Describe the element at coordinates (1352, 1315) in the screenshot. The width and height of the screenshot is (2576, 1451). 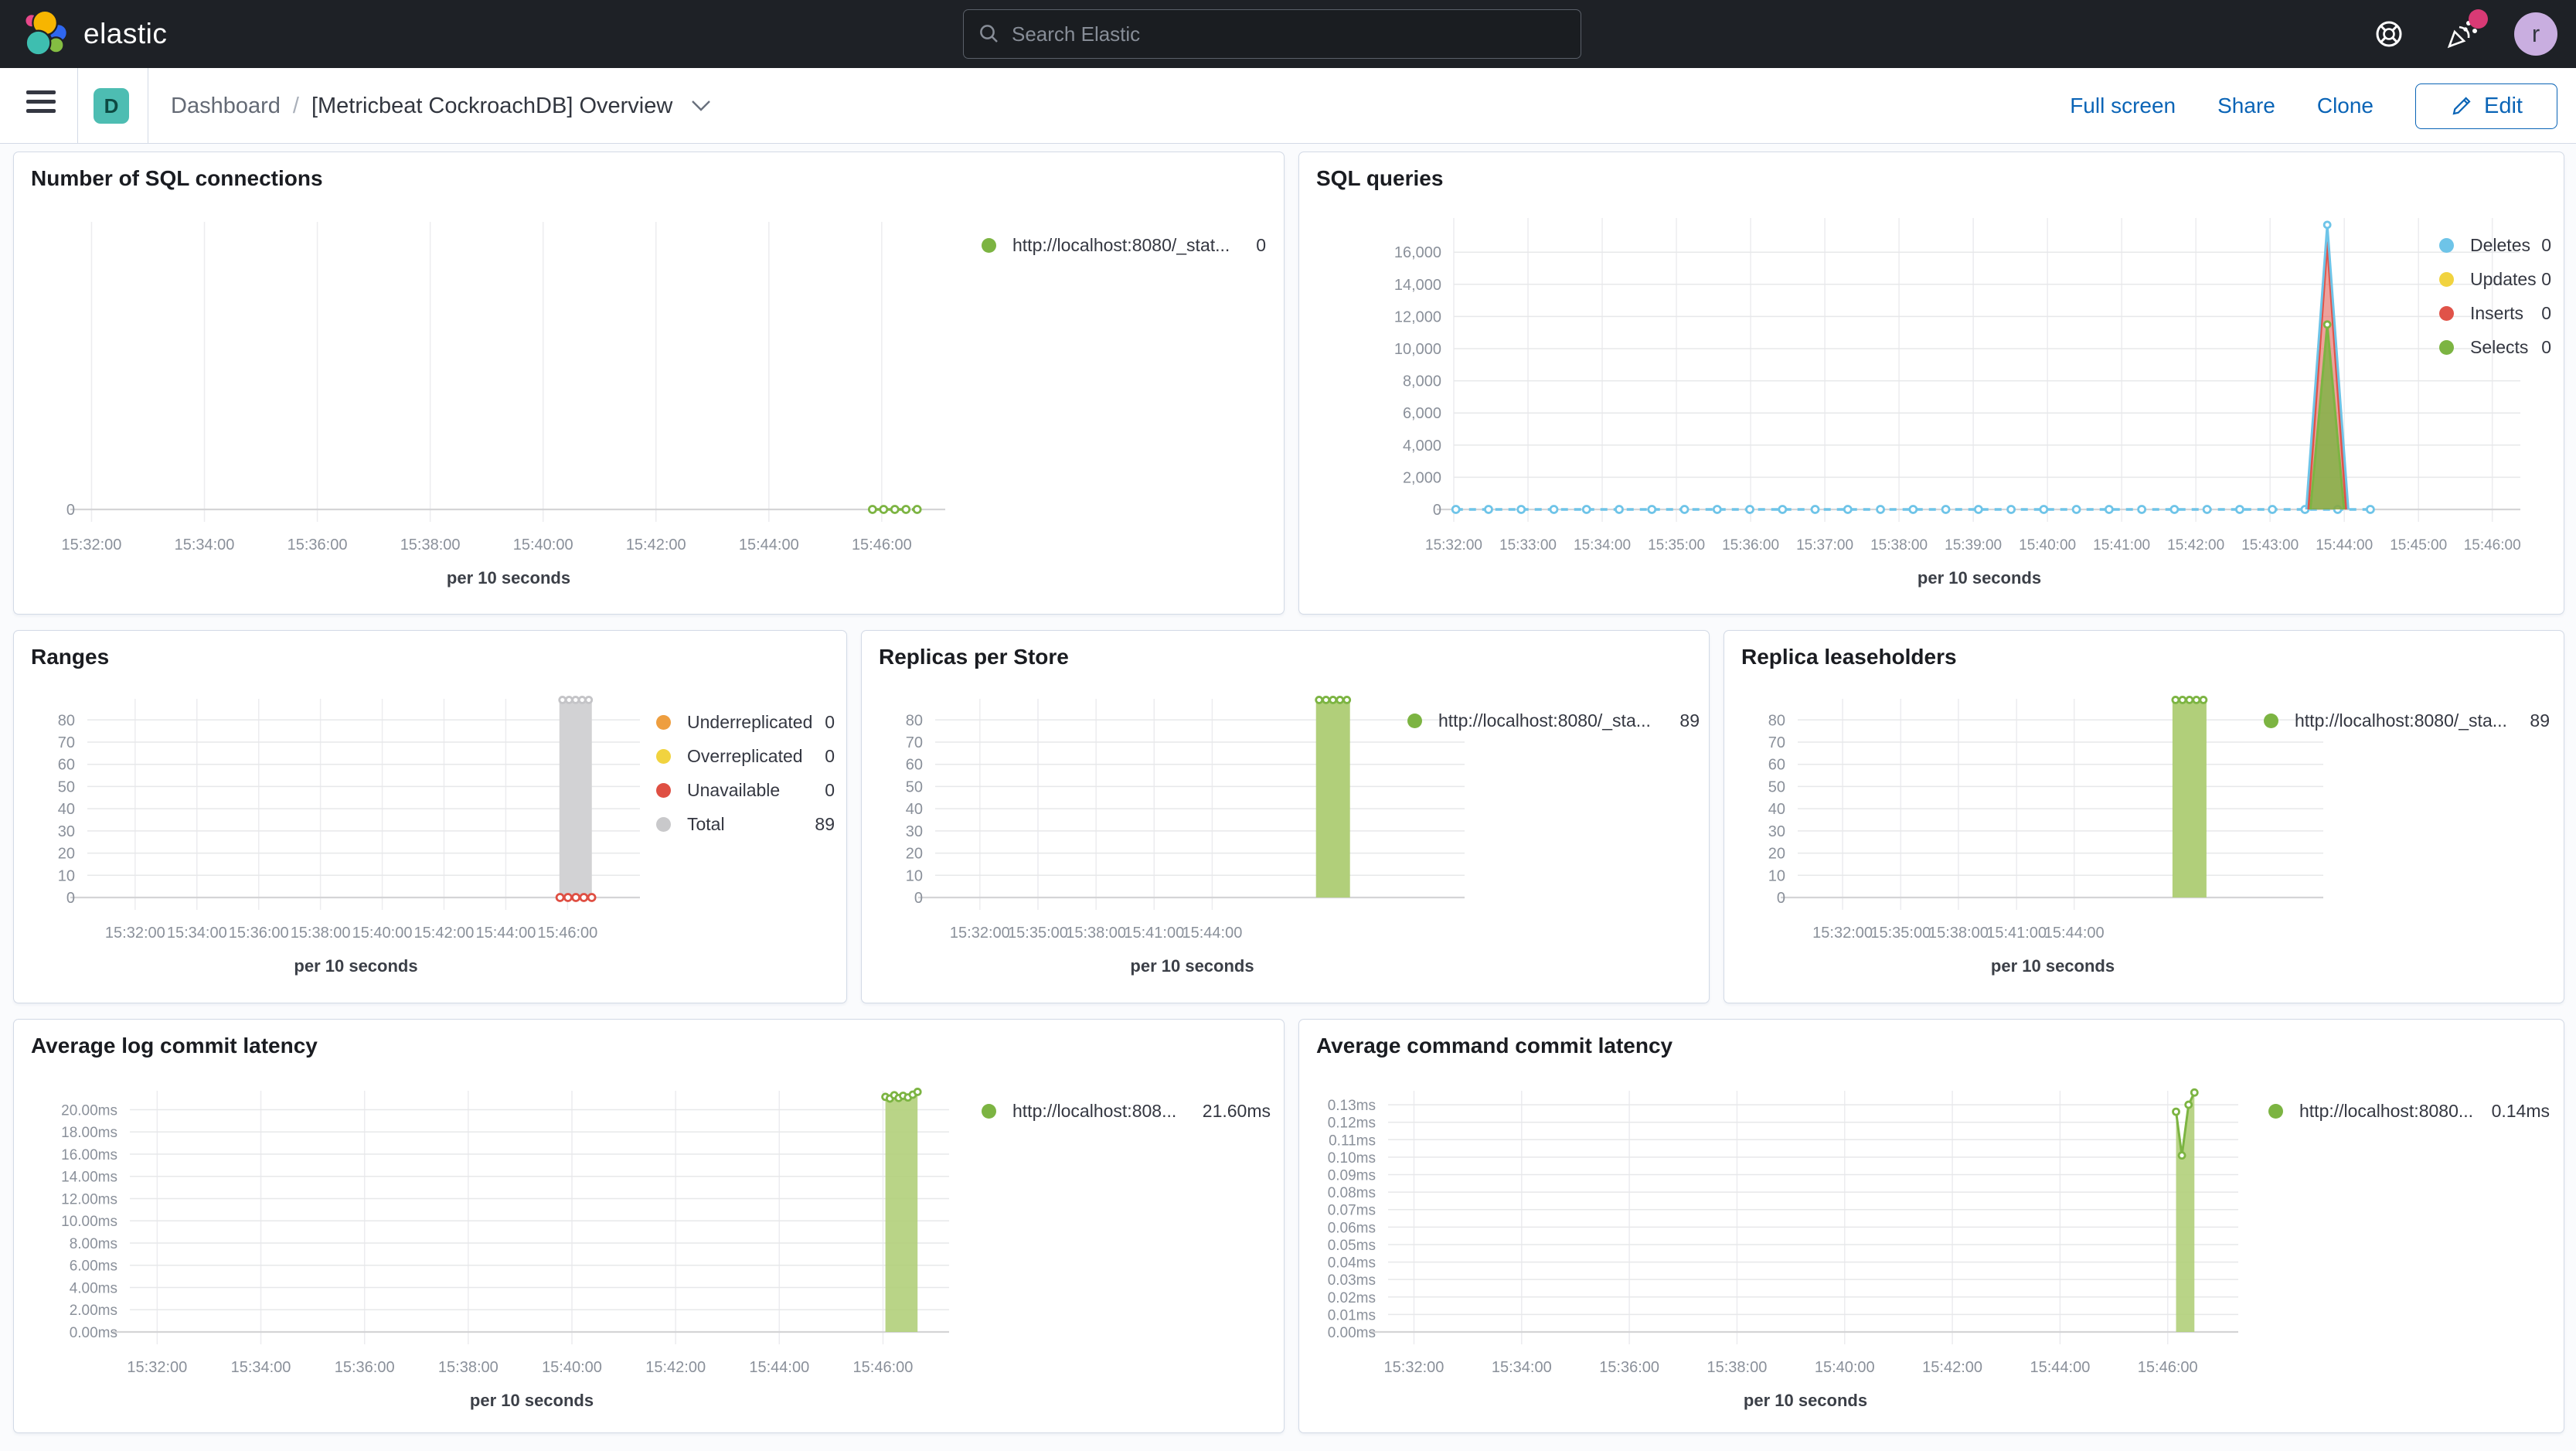
I see `svg-text: 0.01ms` at that location.